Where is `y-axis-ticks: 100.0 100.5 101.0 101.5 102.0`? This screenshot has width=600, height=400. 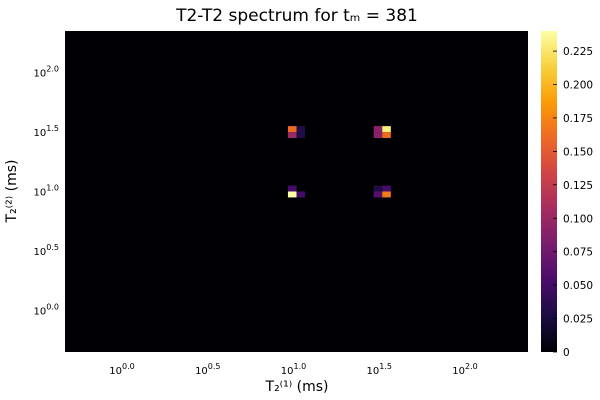 y-axis-ticks: 100.0 100.5 101.0 101.5 102.0 is located at coordinates (46, 191).